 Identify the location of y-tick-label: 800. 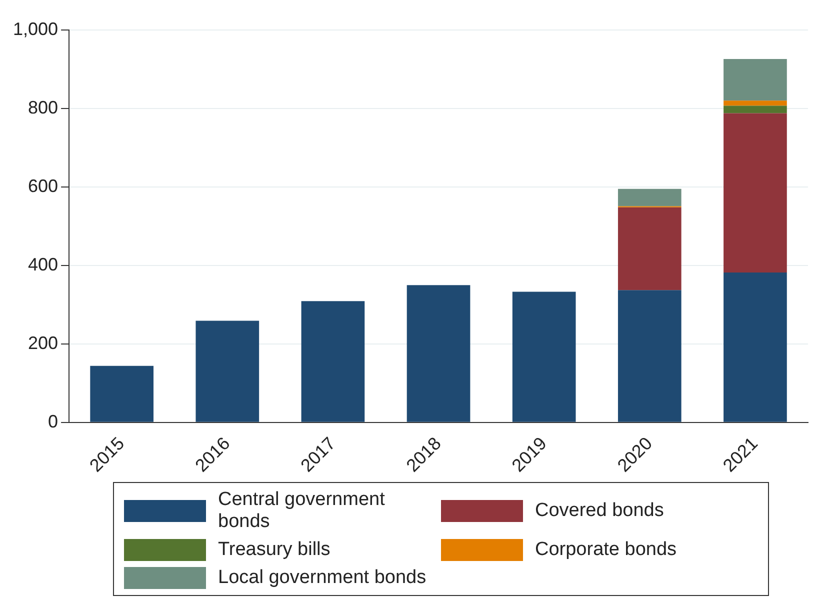
(43, 107).